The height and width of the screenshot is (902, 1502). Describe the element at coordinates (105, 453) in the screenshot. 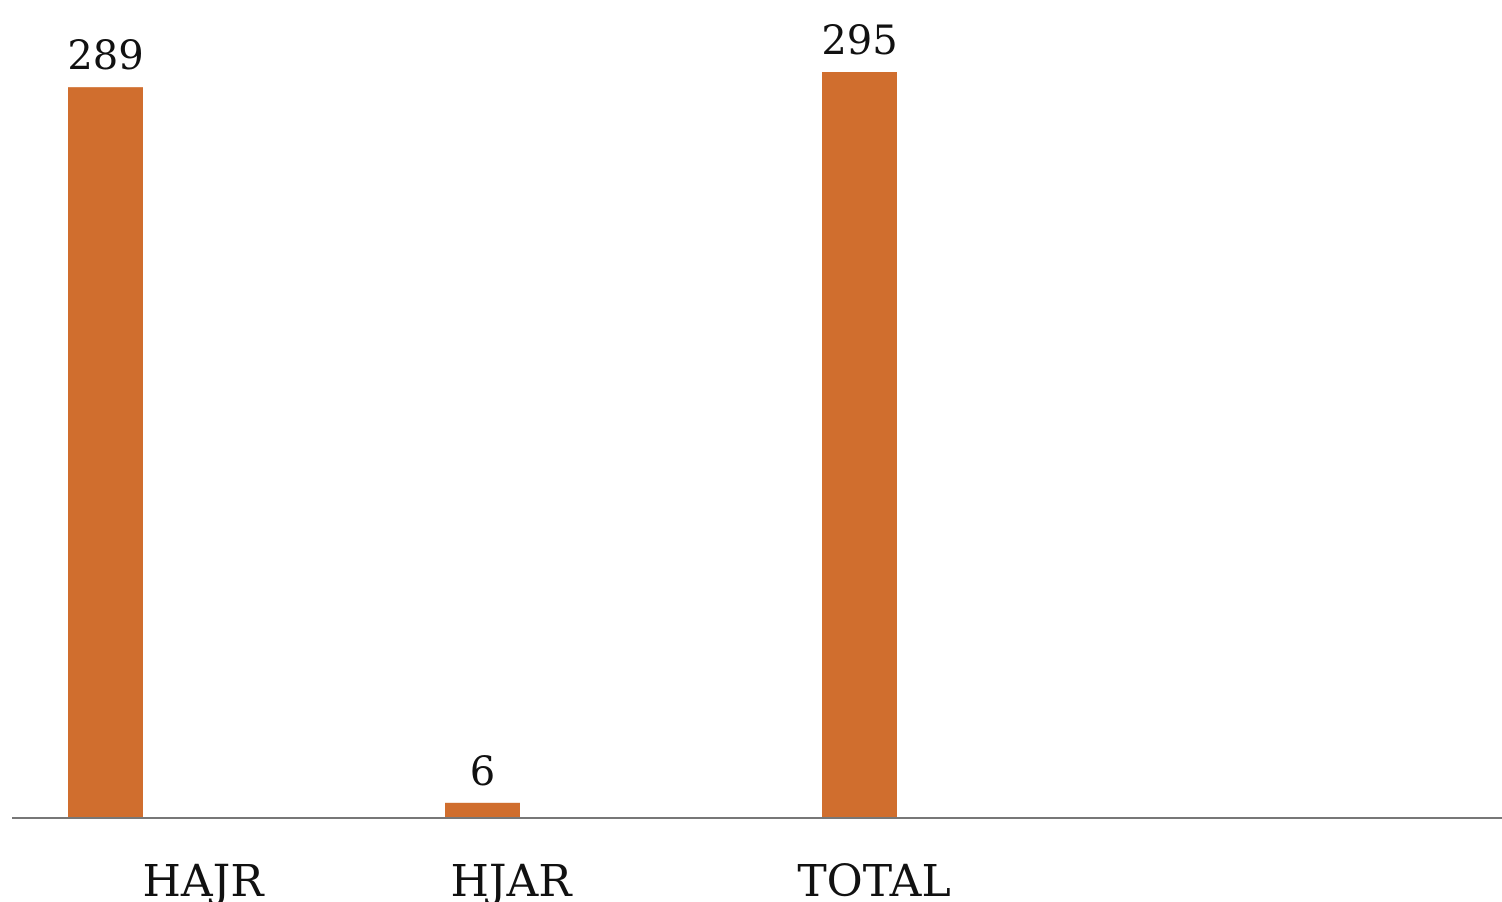

I see `bar-hajr` at that location.